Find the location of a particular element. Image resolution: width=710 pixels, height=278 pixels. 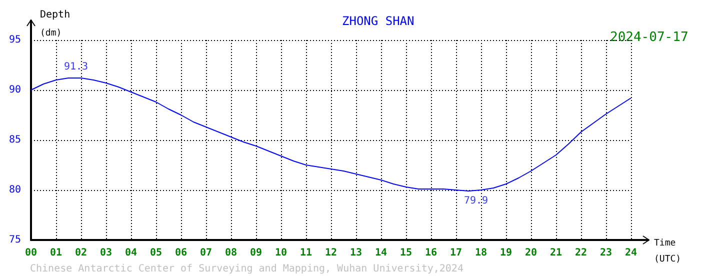

x-tick-label: 04 is located at coordinates (131, 253).